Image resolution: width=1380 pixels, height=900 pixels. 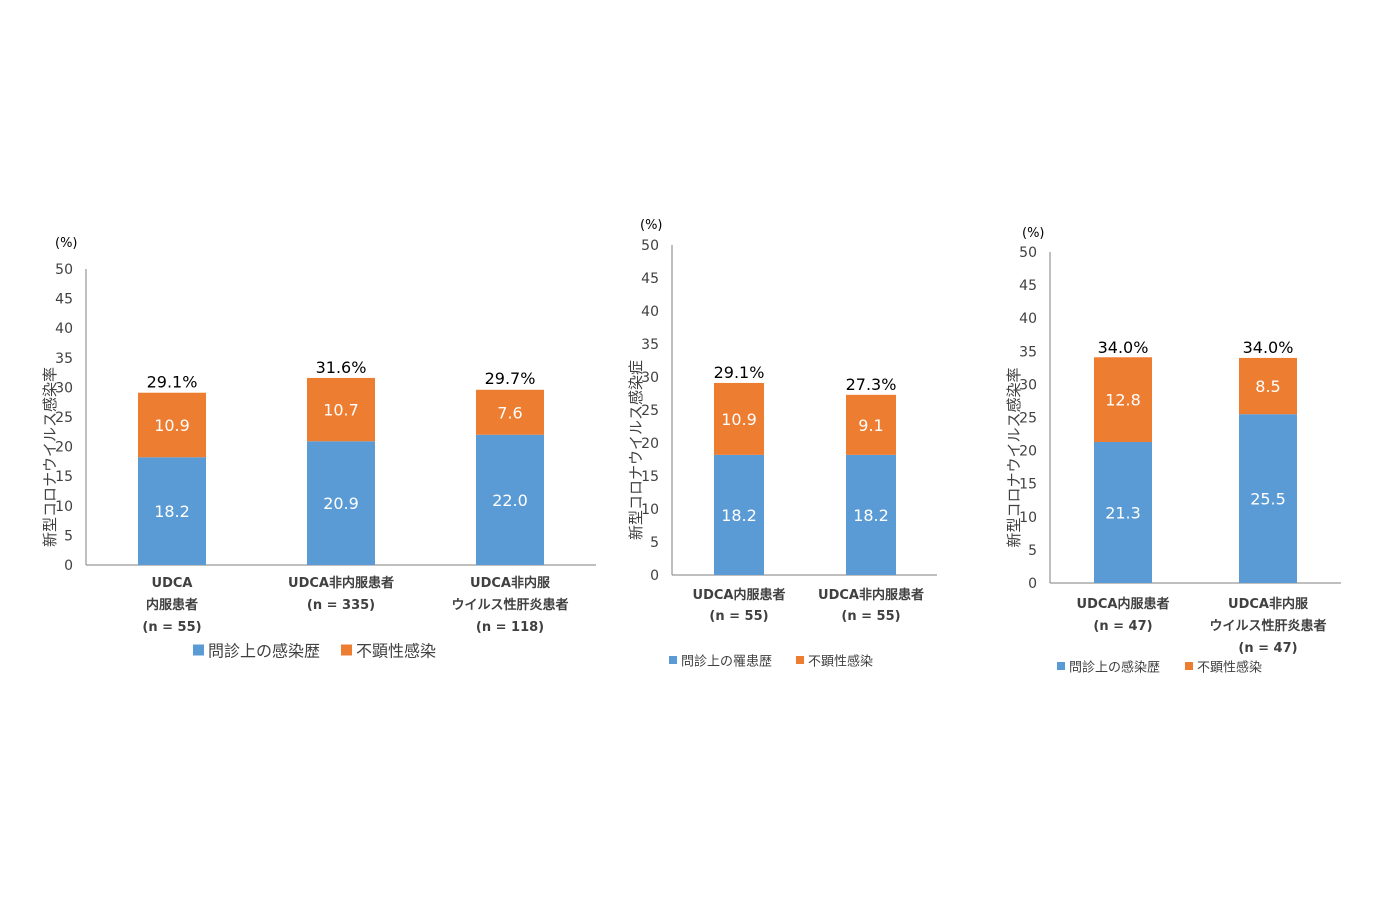 I want to click on bar-value-label: 20.9, so click(x=341, y=503).